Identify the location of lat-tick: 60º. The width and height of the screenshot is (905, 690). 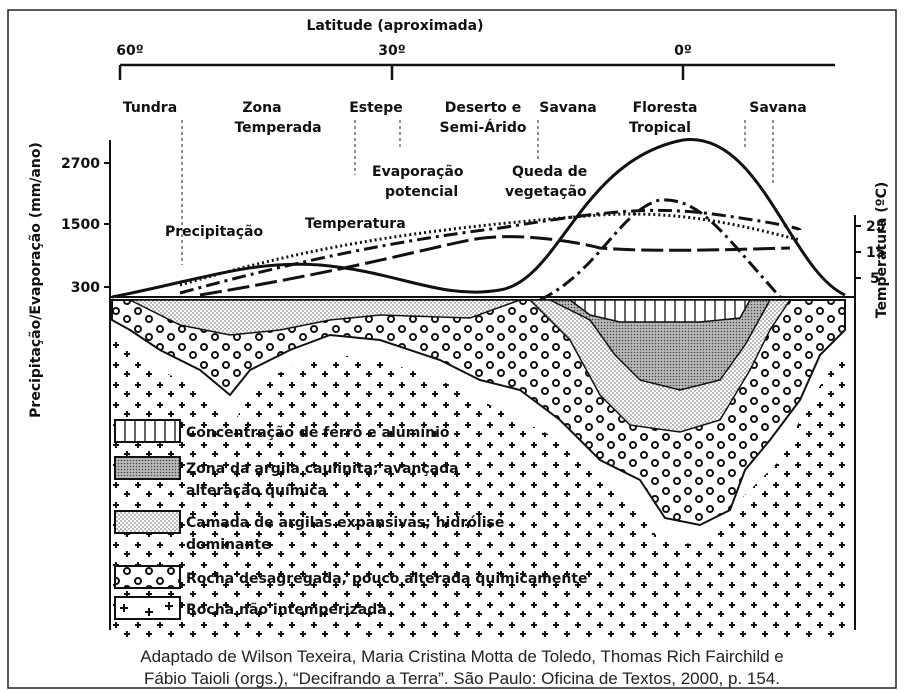
(129, 51).